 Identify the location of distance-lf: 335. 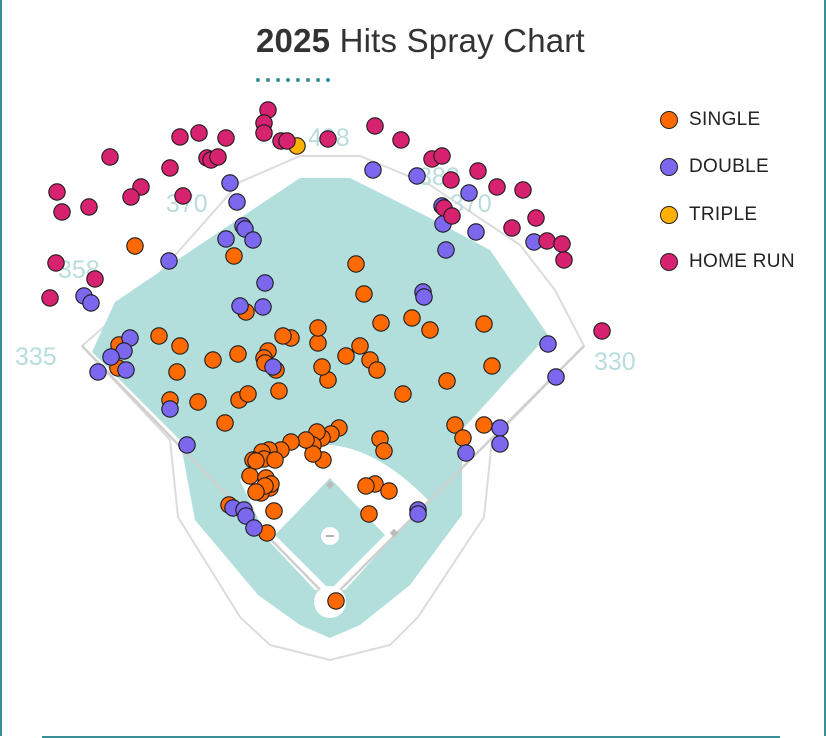
(36, 357).